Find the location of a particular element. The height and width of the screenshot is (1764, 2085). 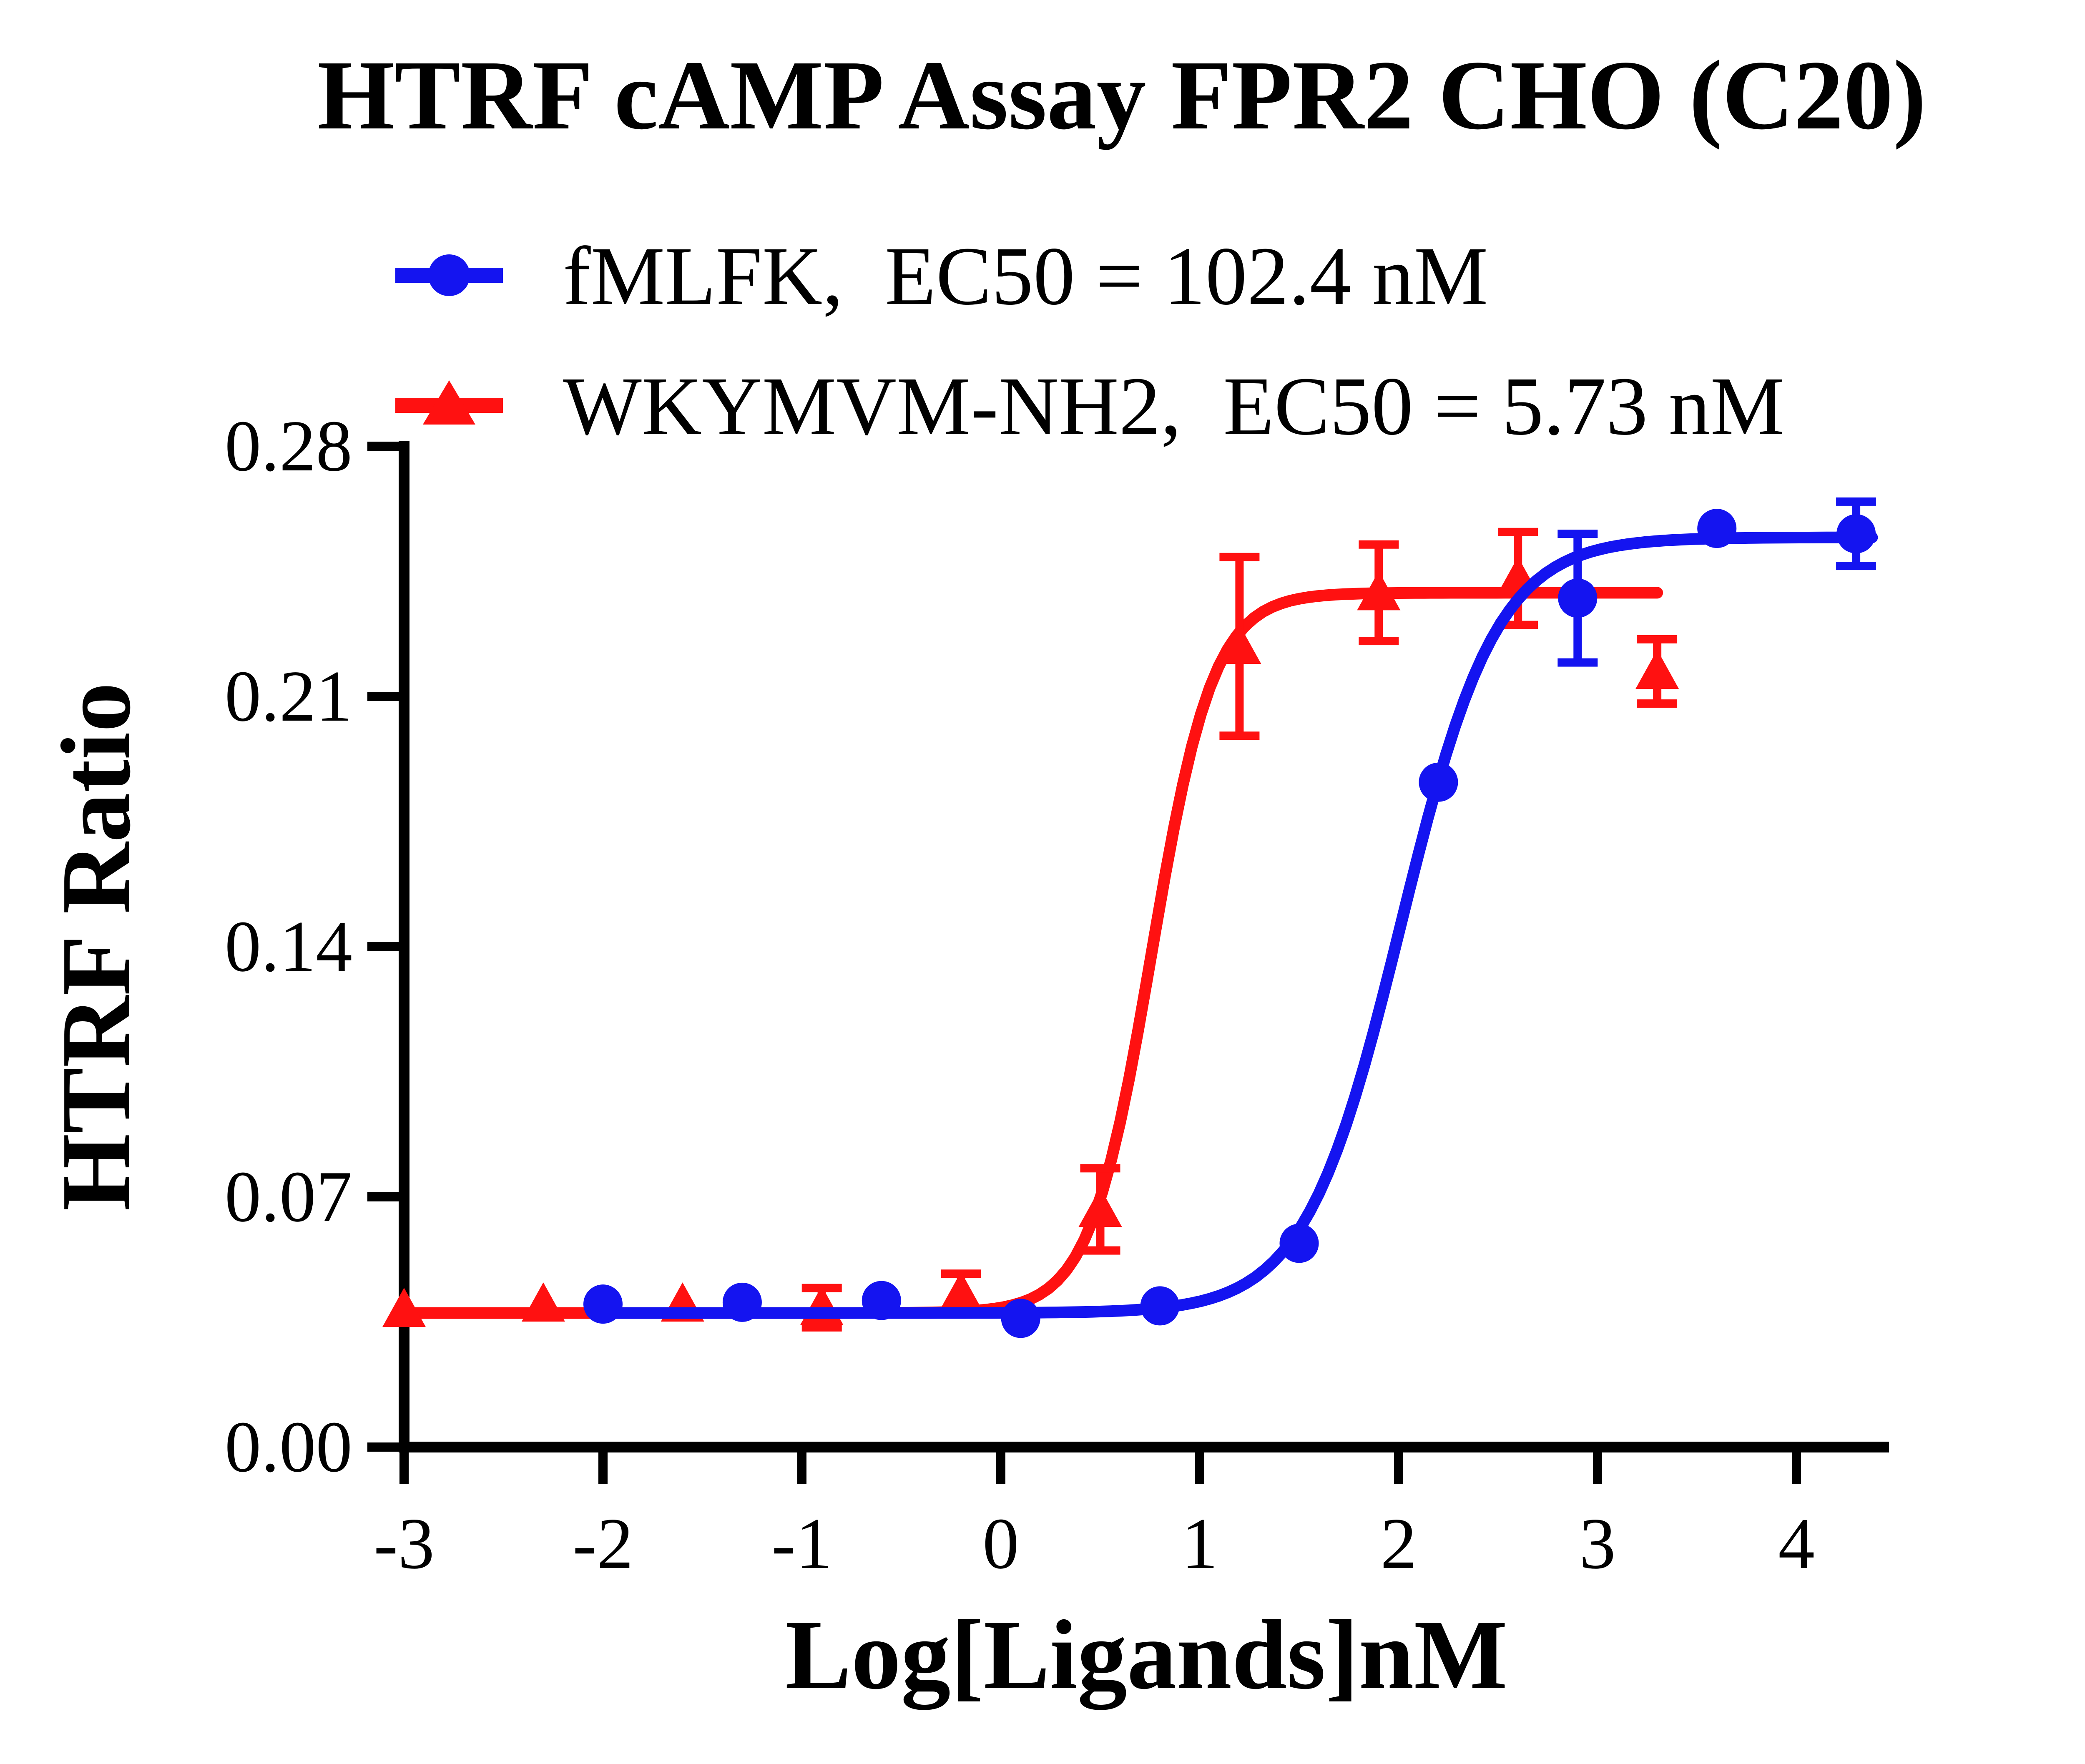

x-tick-label: 2 is located at coordinates (1398, 1543).